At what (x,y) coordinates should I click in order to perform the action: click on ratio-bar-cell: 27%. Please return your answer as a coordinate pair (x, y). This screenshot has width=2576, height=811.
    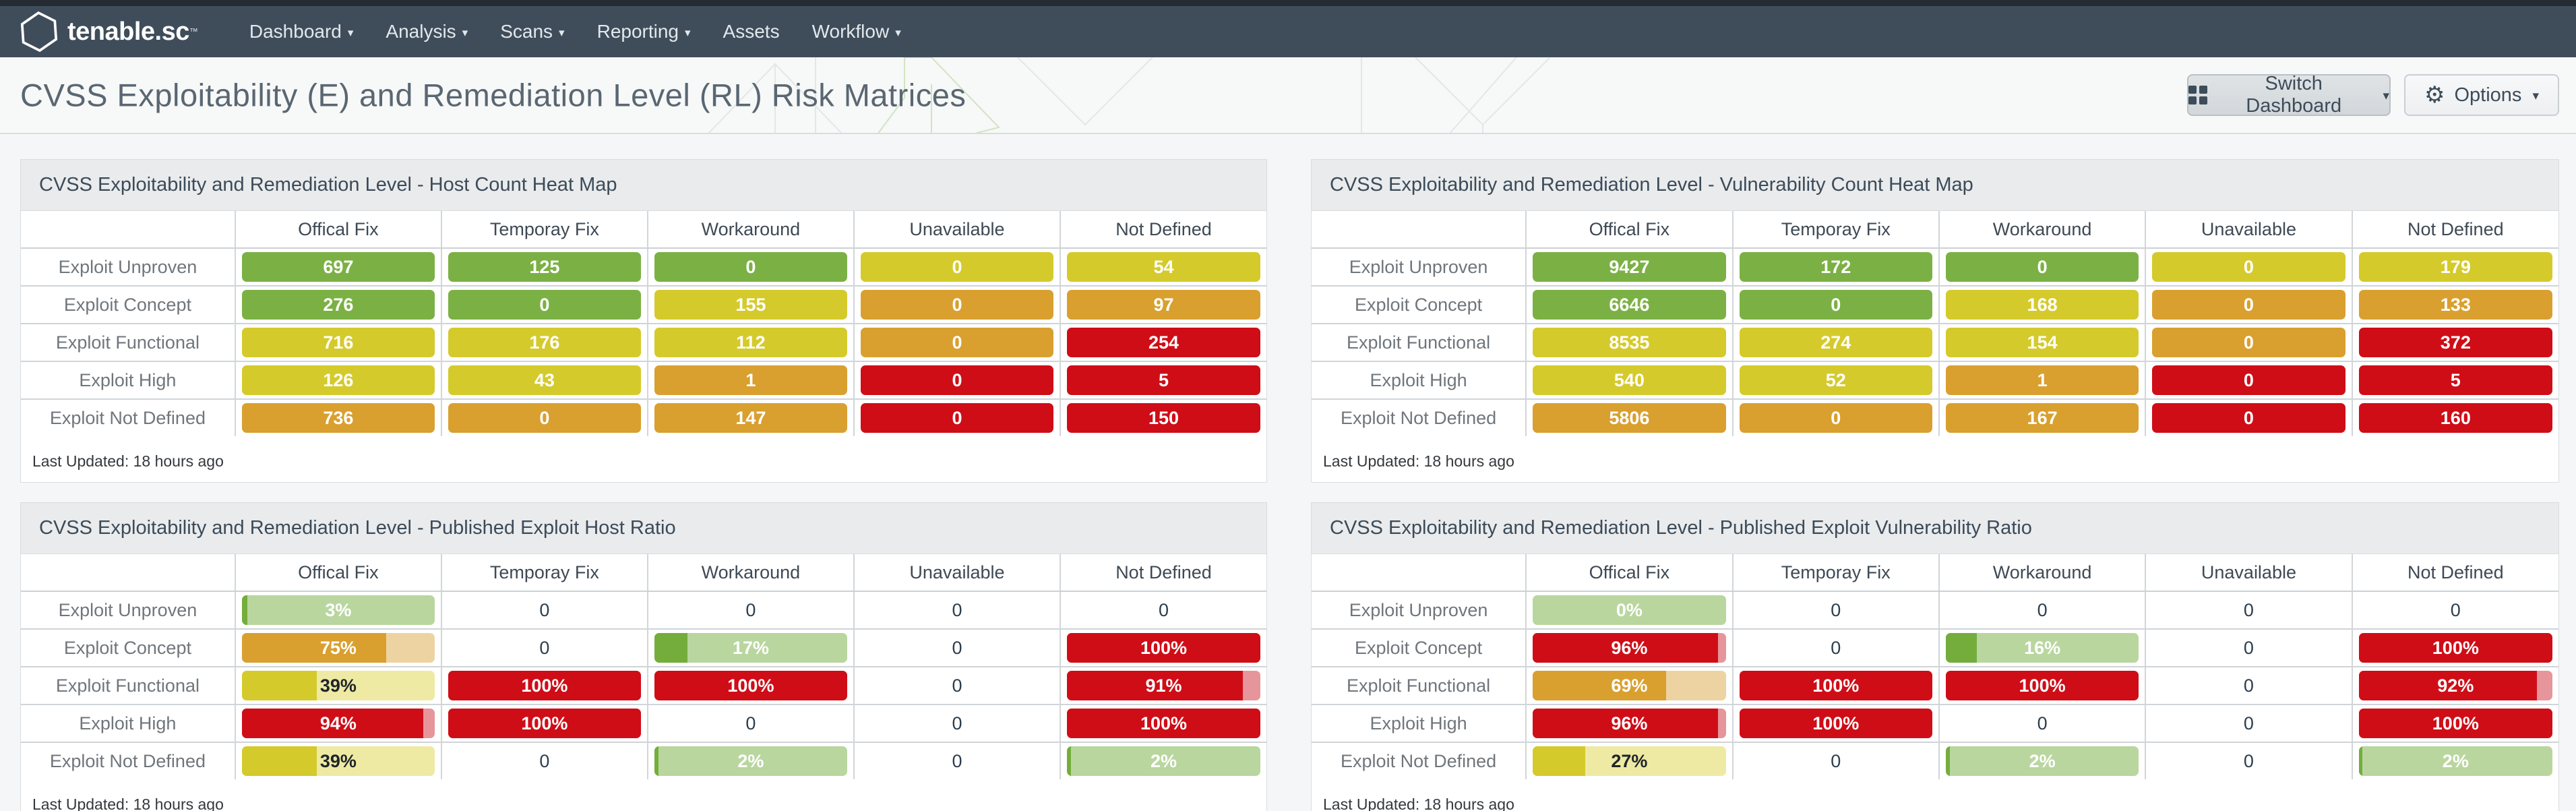
    Looking at the image, I should click on (1630, 761).